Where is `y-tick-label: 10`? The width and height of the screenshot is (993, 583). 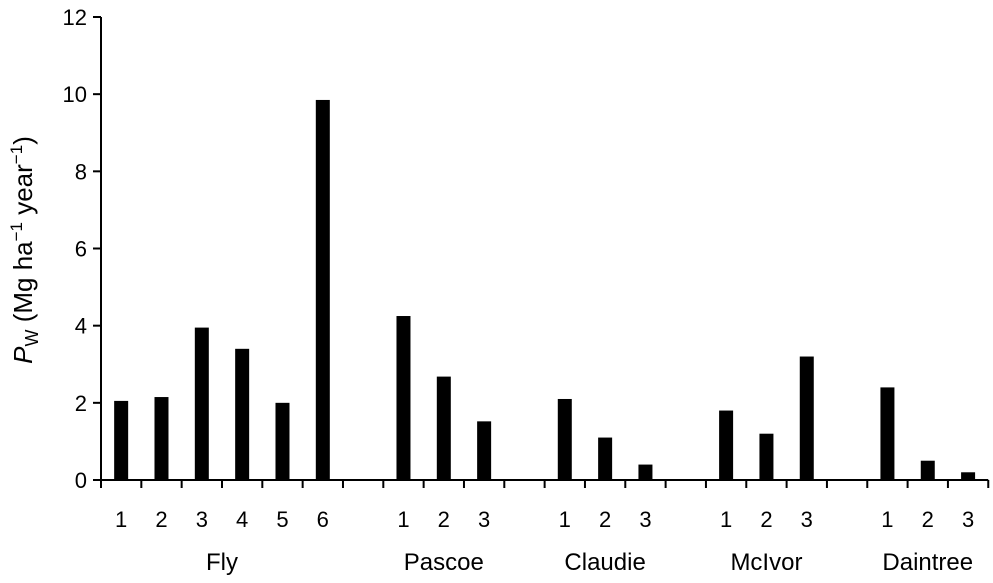
y-tick-label: 10 is located at coordinates (75, 94).